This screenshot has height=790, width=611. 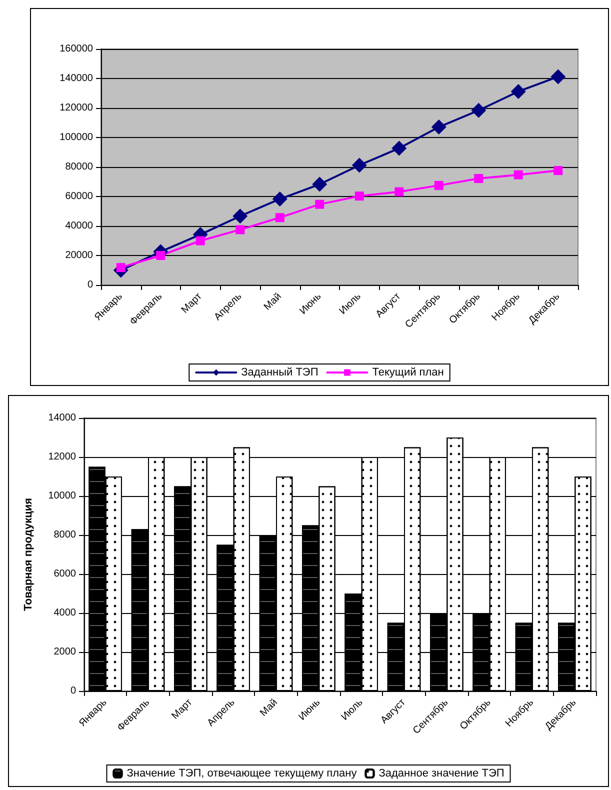 What do you see at coordinates (79, 226) in the screenshot?
I see `y-tick-label: 40000` at bounding box center [79, 226].